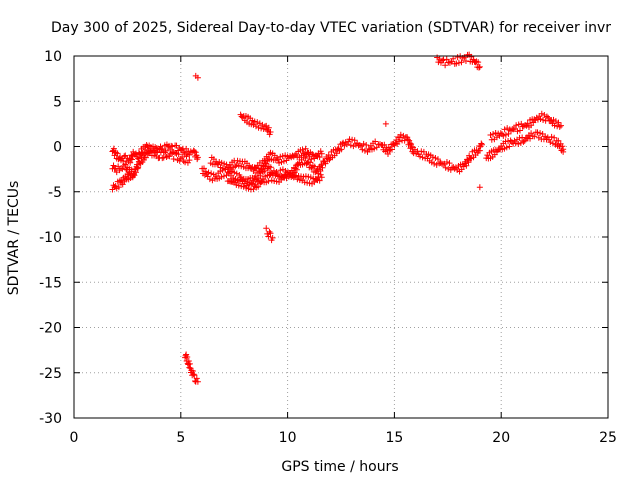  I want to click on y-tick-label: -5, so click(55, 193).